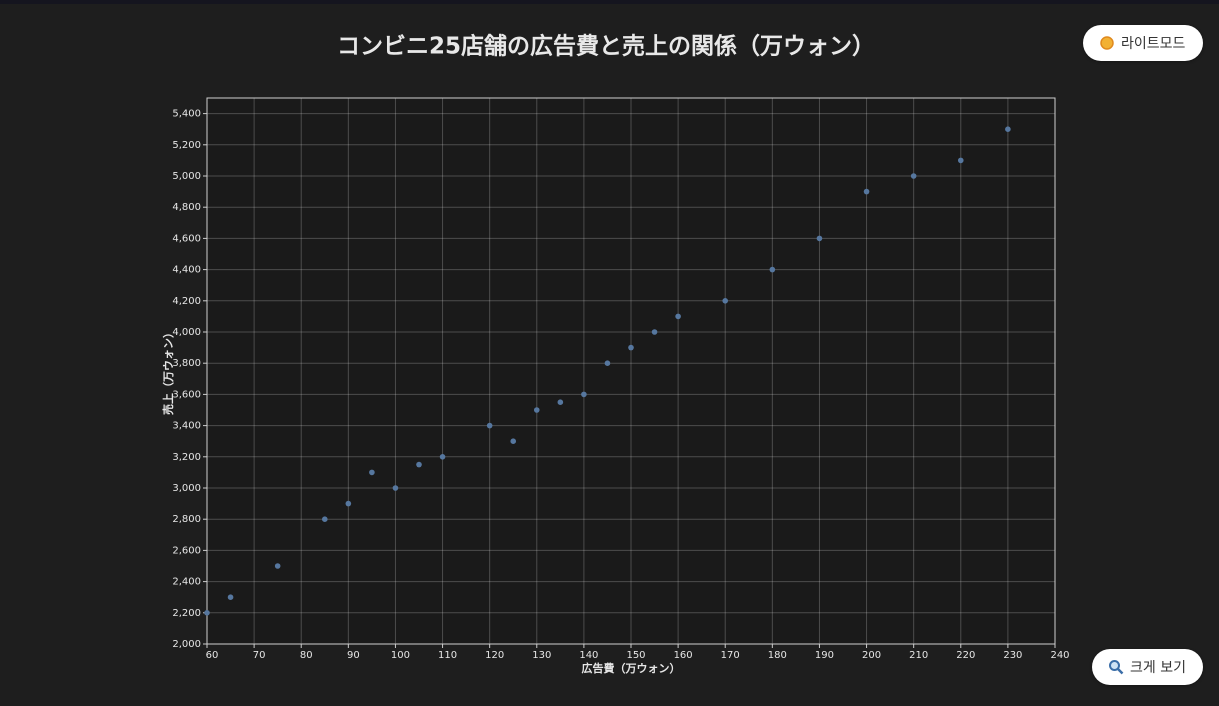  Describe the element at coordinates (186, 238) in the screenshot. I see `y-tick-label: 4,600` at that location.